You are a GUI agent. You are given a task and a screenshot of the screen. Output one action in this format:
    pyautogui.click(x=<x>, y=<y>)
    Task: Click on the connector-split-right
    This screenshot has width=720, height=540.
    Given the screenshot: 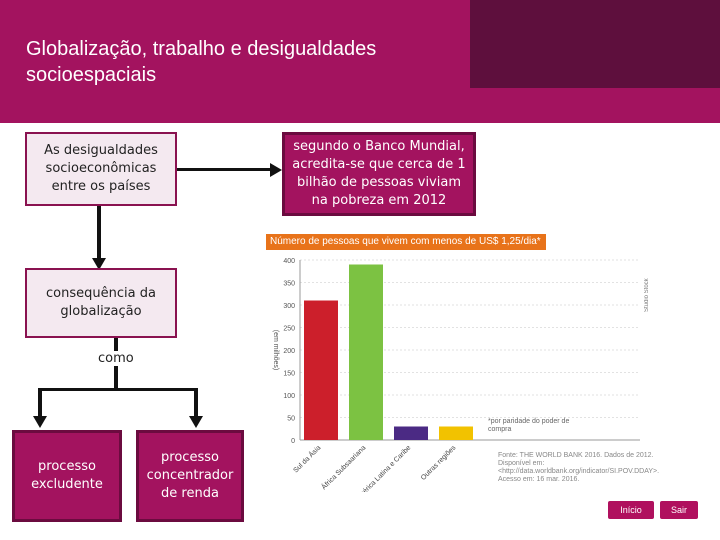 What is the action you would take?
    pyautogui.click(x=196, y=403)
    